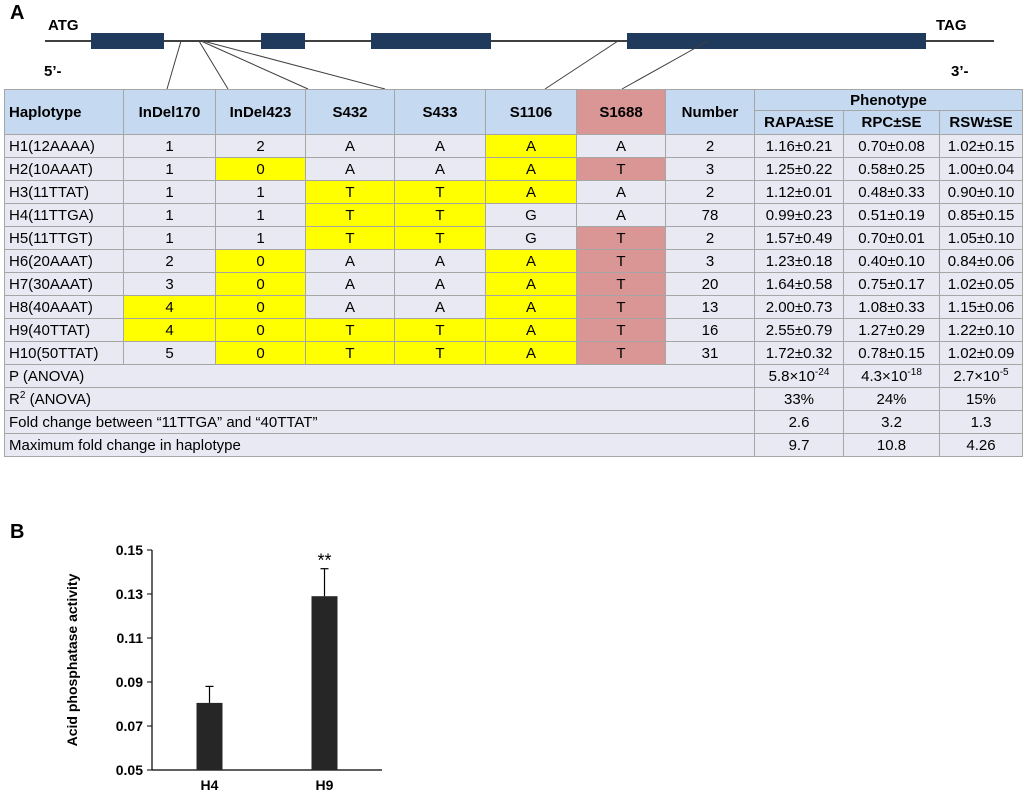 The width and height of the screenshot is (1033, 800). Describe the element at coordinates (799, 307) in the screenshot. I see `rapa-cell: 2.00±0.73` at that location.